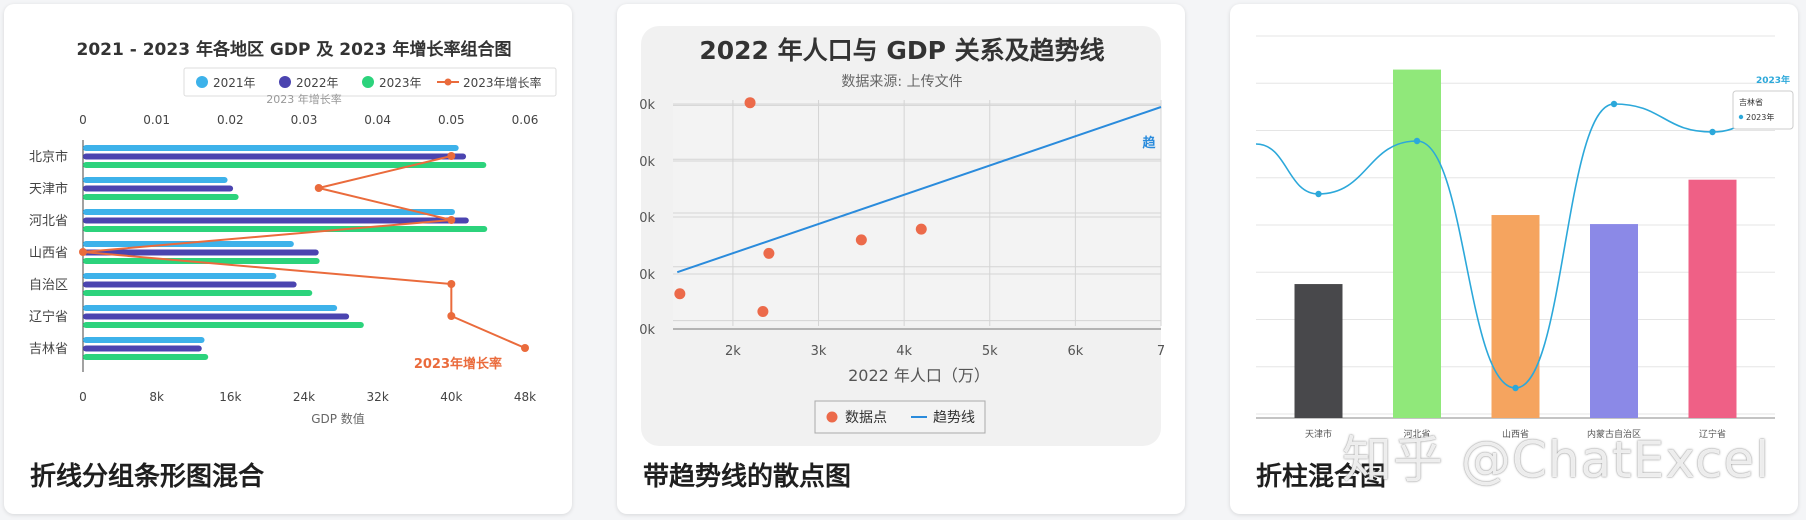 The image size is (1806, 520). What do you see at coordinates (317, 83) in the screenshot?
I see `legend-label: 2022年` at bounding box center [317, 83].